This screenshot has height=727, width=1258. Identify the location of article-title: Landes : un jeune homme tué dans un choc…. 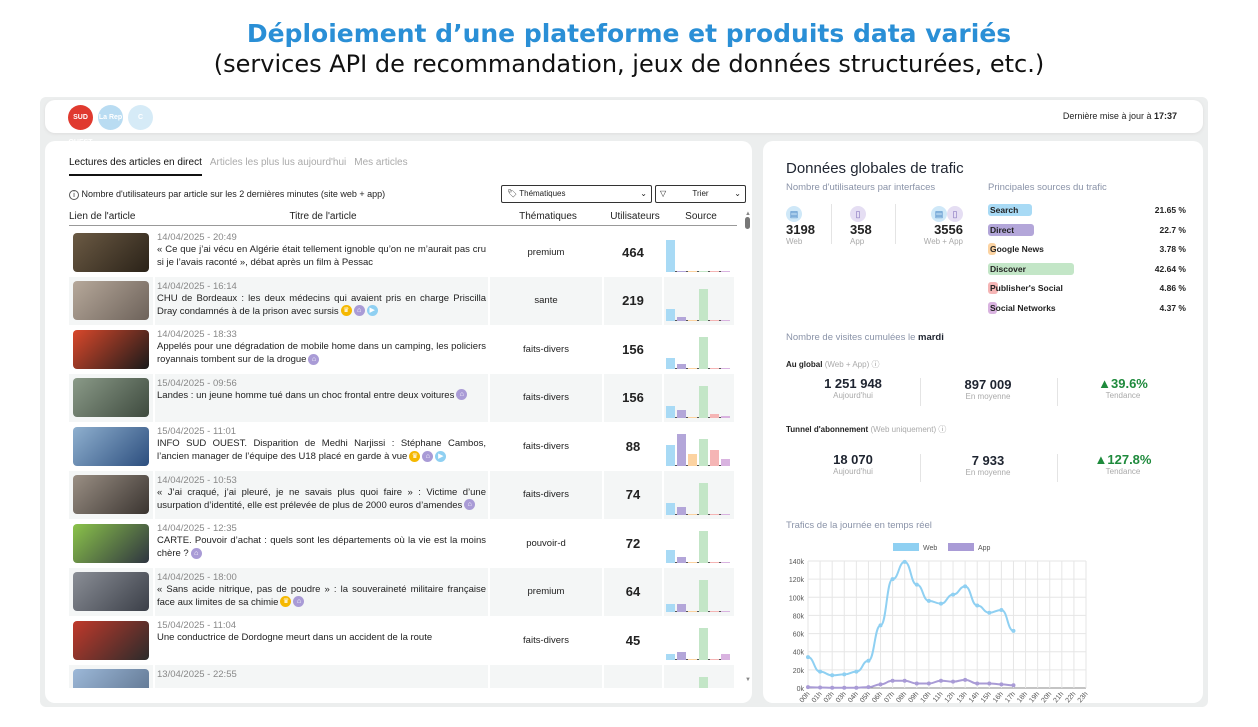
(306, 395).